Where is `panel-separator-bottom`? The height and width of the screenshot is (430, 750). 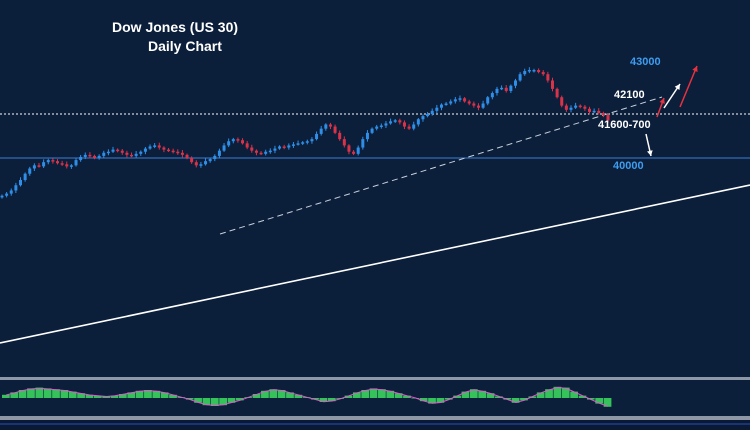 panel-separator-bottom is located at coordinates (375, 418).